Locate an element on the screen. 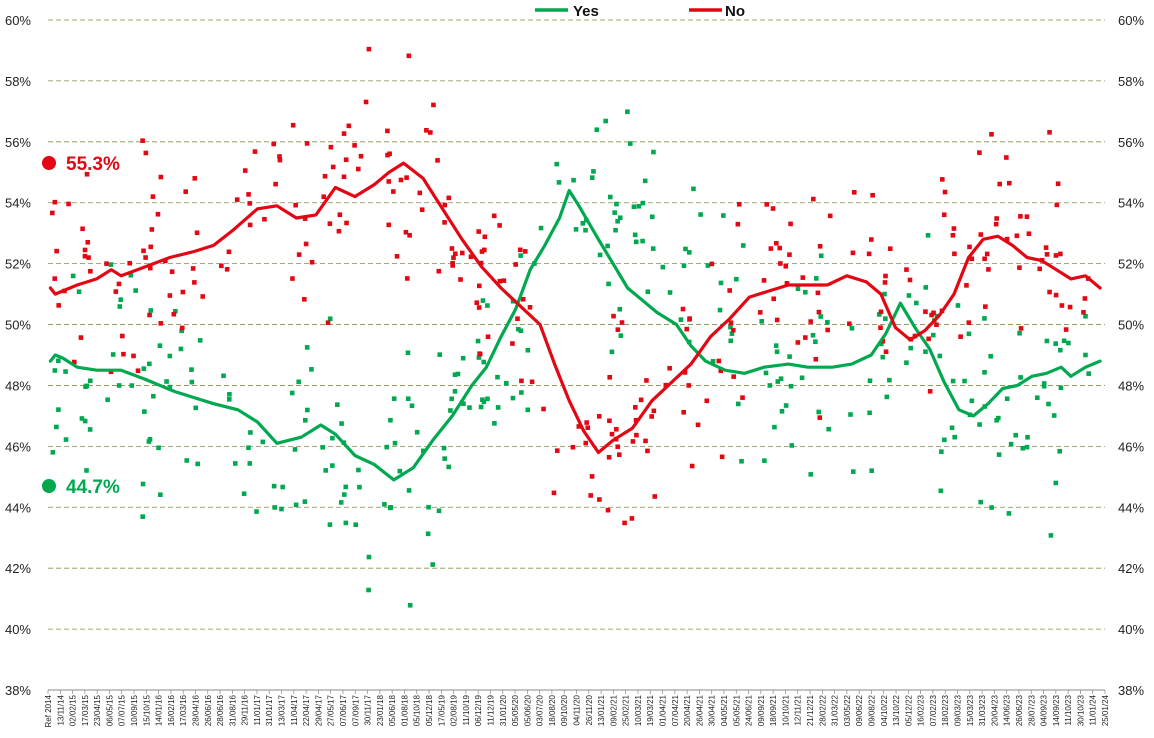  y-tick-label-right: 42% is located at coordinates (1131, 568).